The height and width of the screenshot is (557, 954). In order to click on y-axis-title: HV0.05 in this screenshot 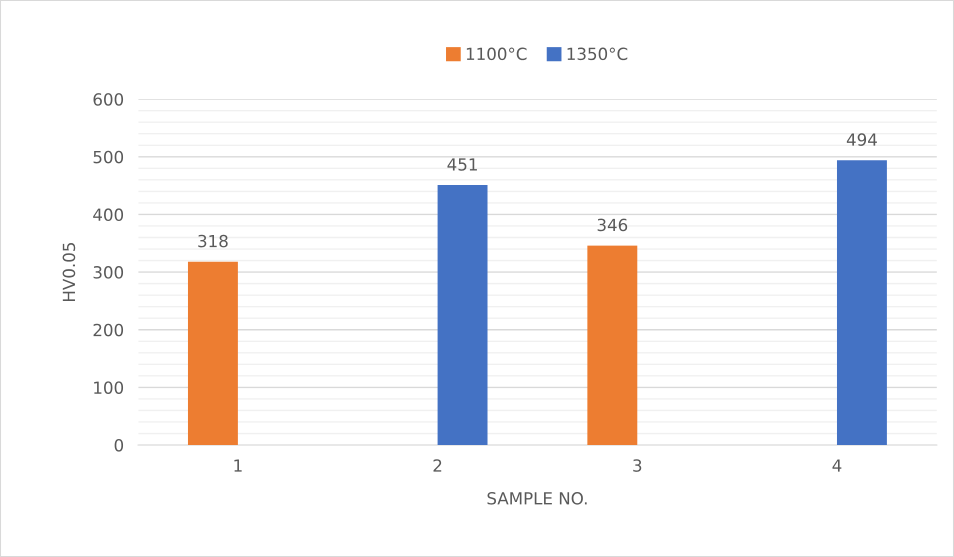, I will do `click(69, 272)`.